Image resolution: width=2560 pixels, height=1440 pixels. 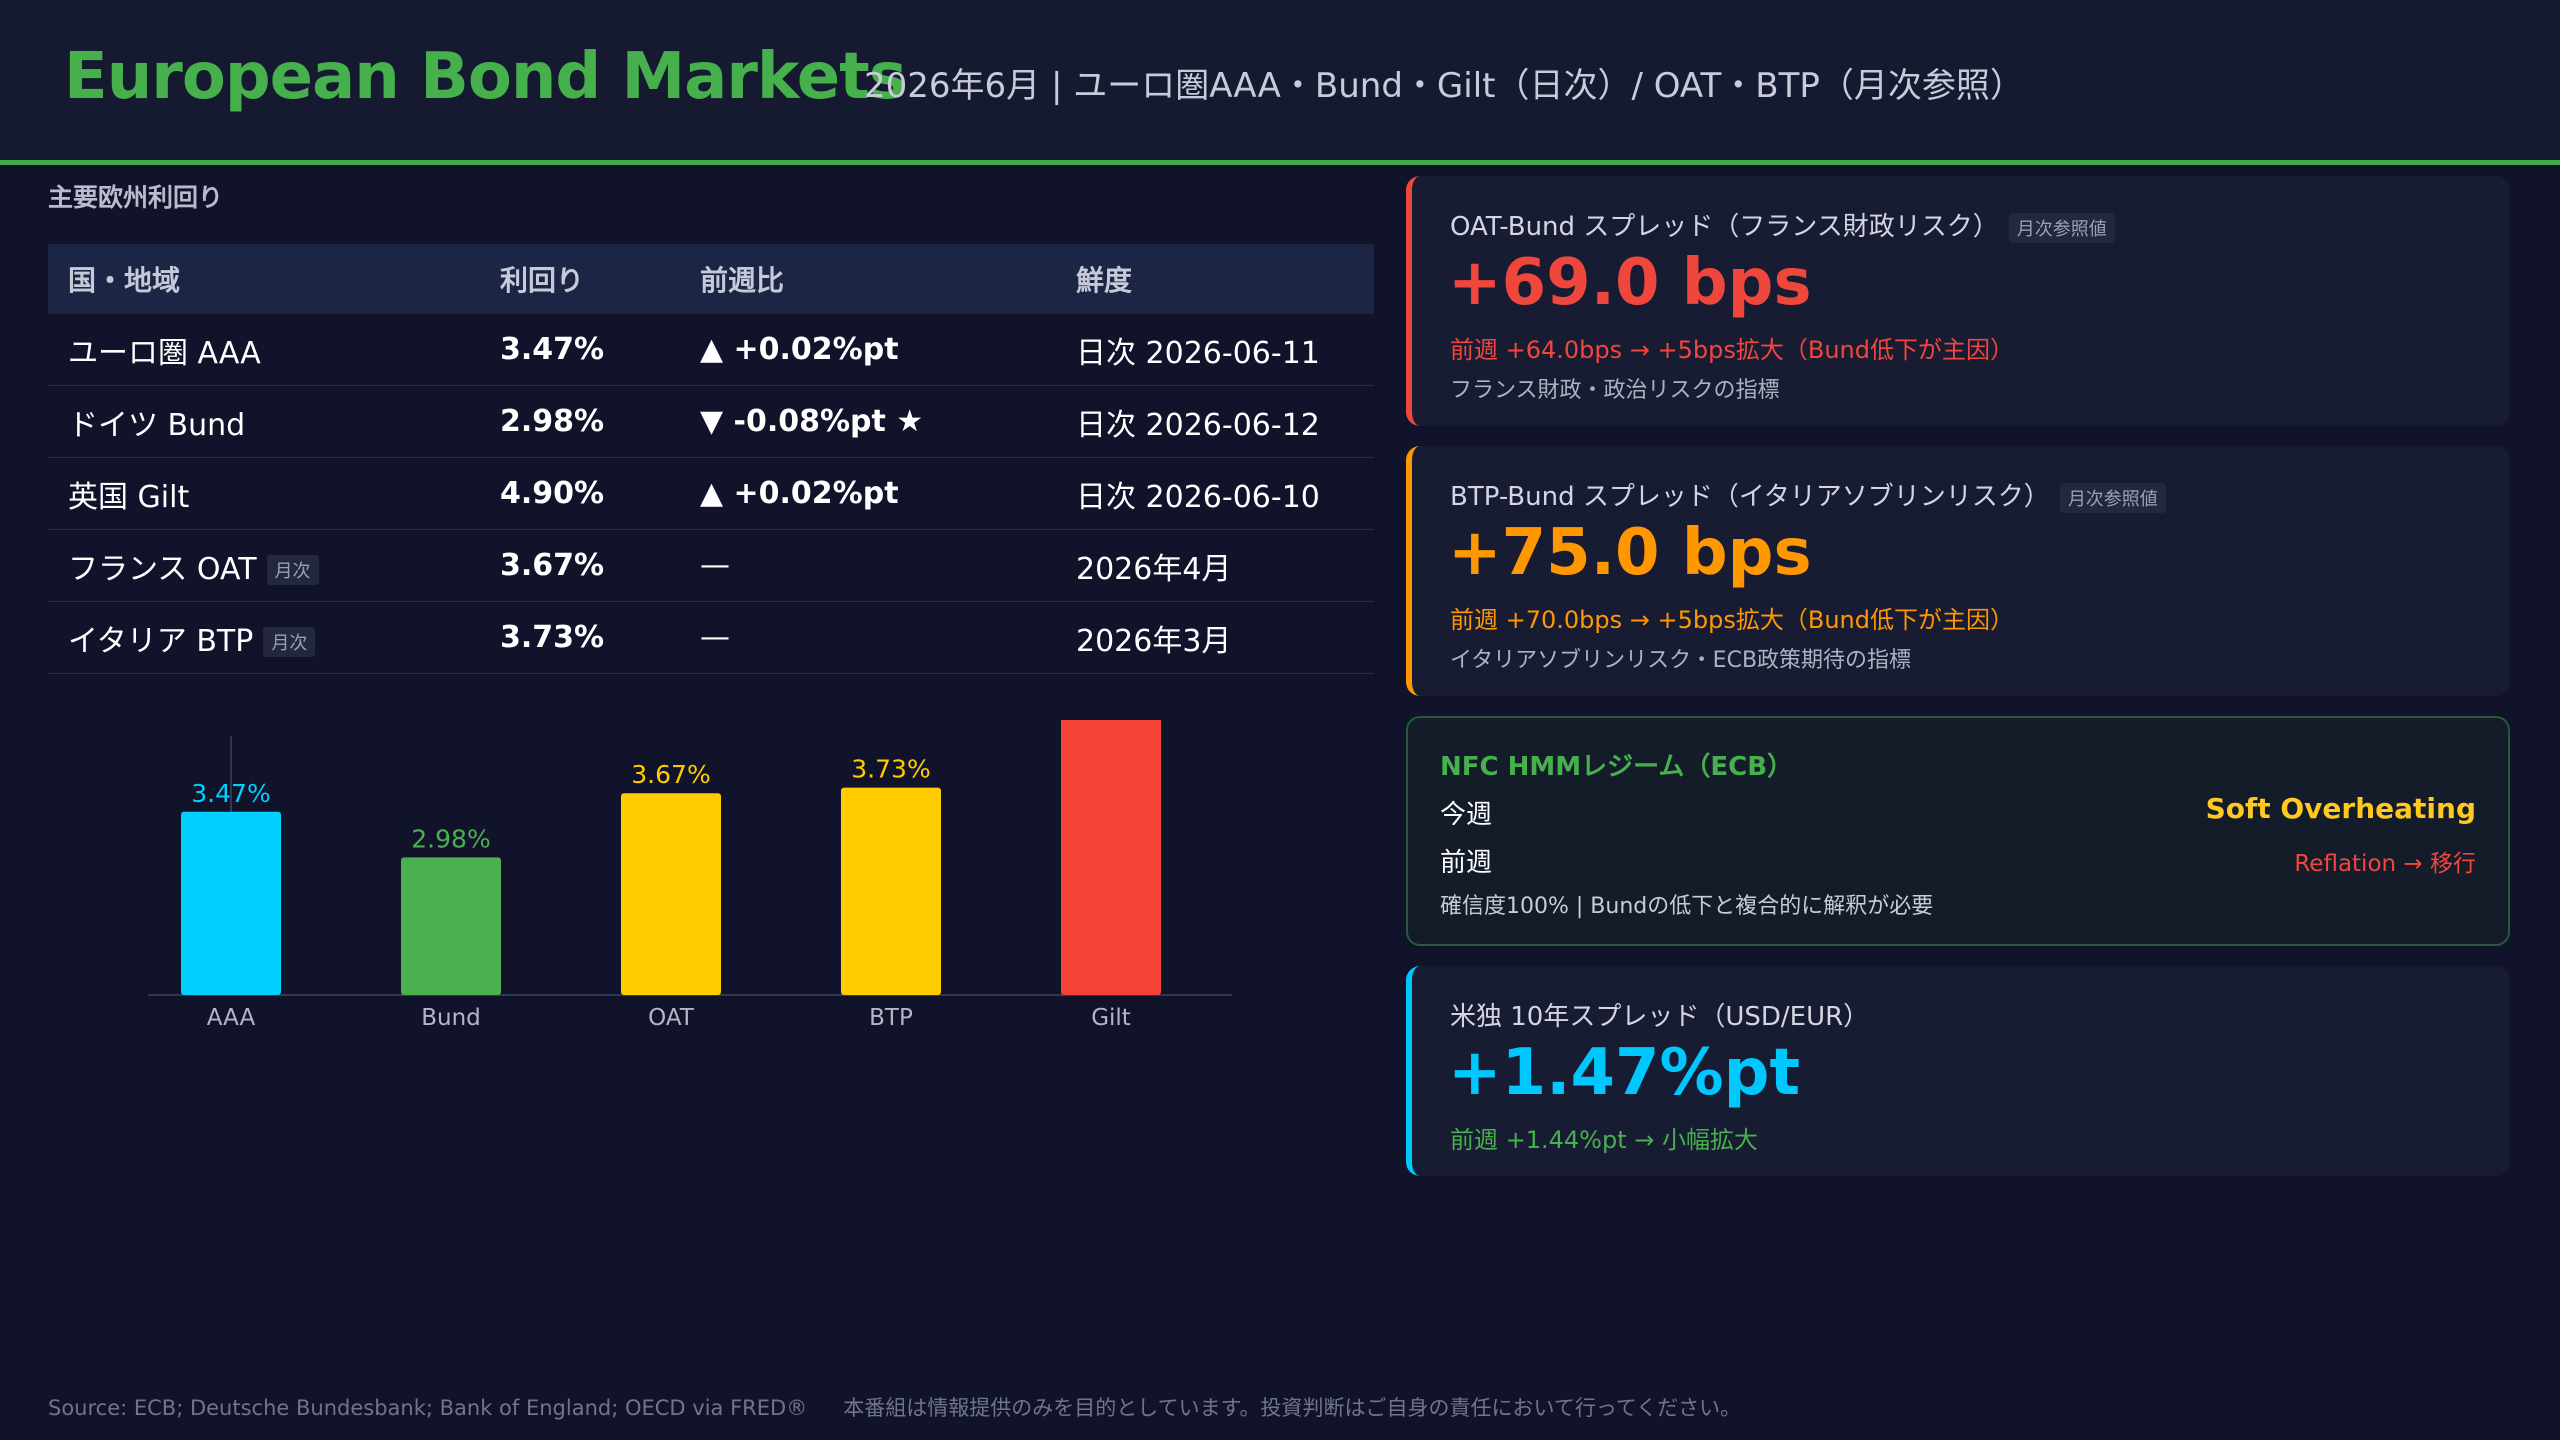 What do you see at coordinates (161, 641) in the screenshot?
I see `region-name: イタリア BTP` at bounding box center [161, 641].